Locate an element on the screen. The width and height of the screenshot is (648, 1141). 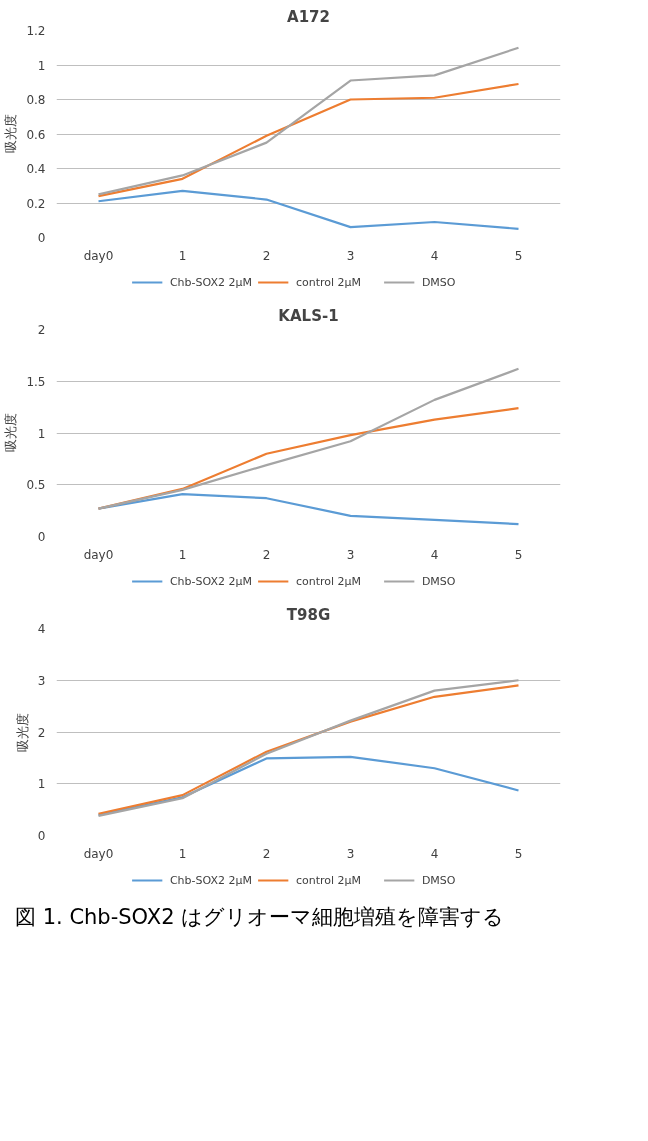
chart-title: A172 is located at coordinates (308, 16).